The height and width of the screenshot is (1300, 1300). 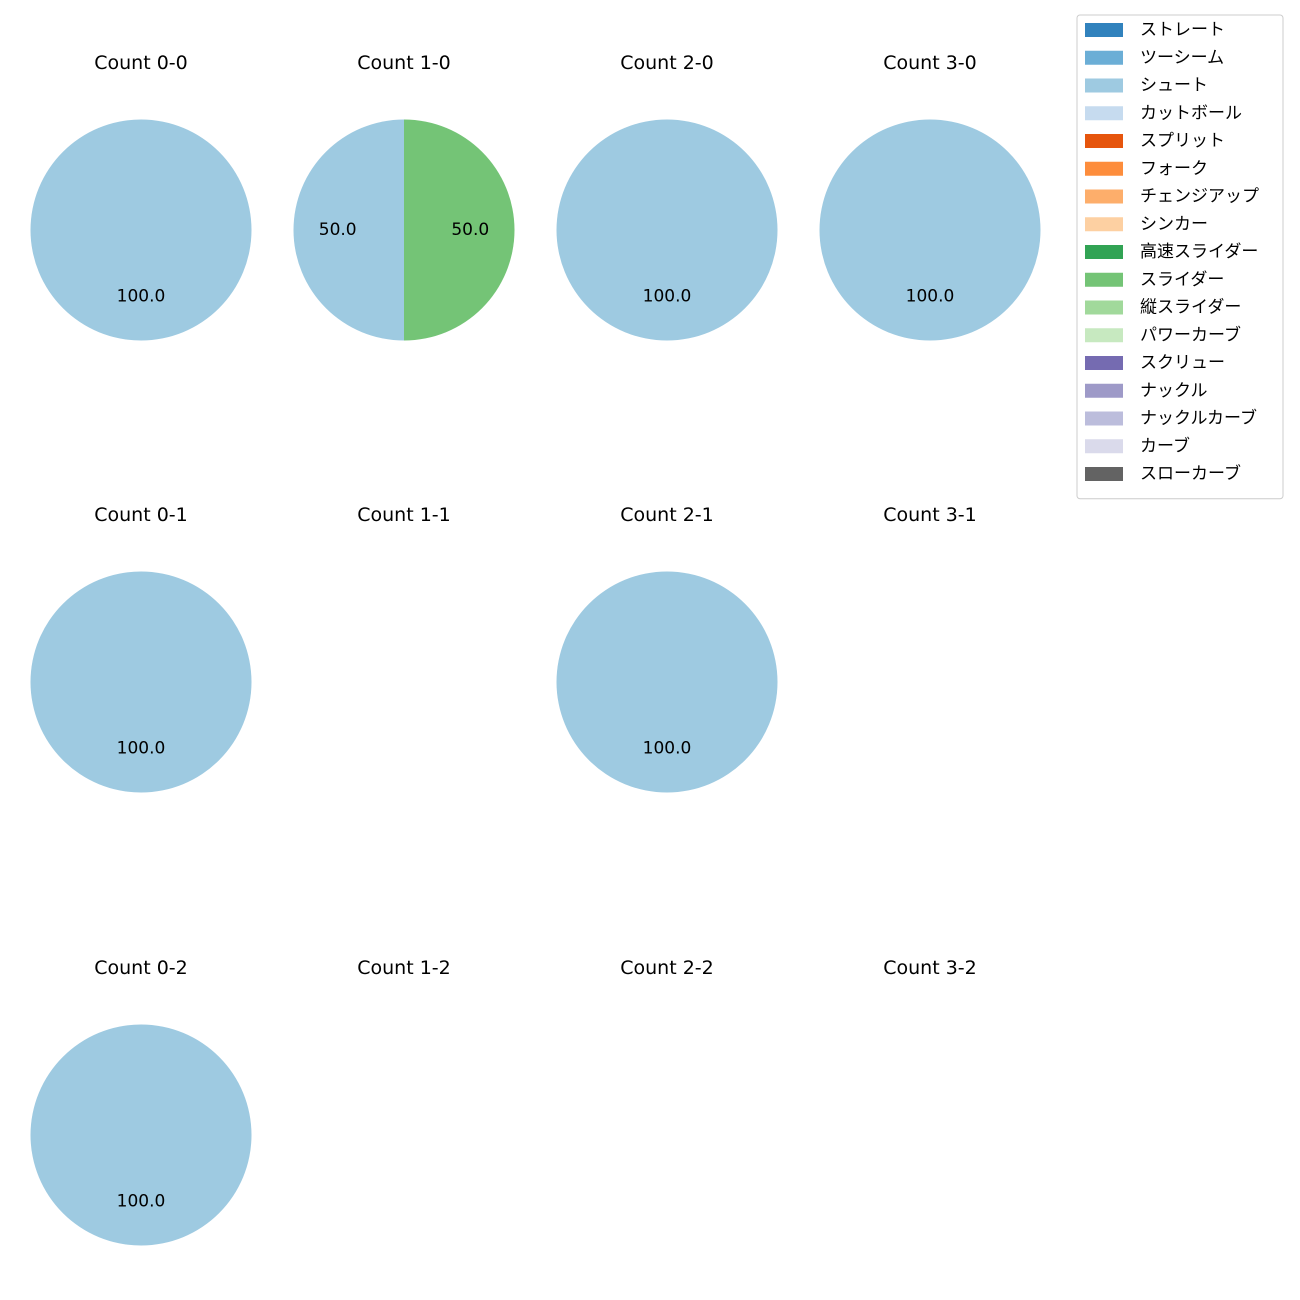 I want to click on legend-entry: フォーク, so click(x=1146, y=169).